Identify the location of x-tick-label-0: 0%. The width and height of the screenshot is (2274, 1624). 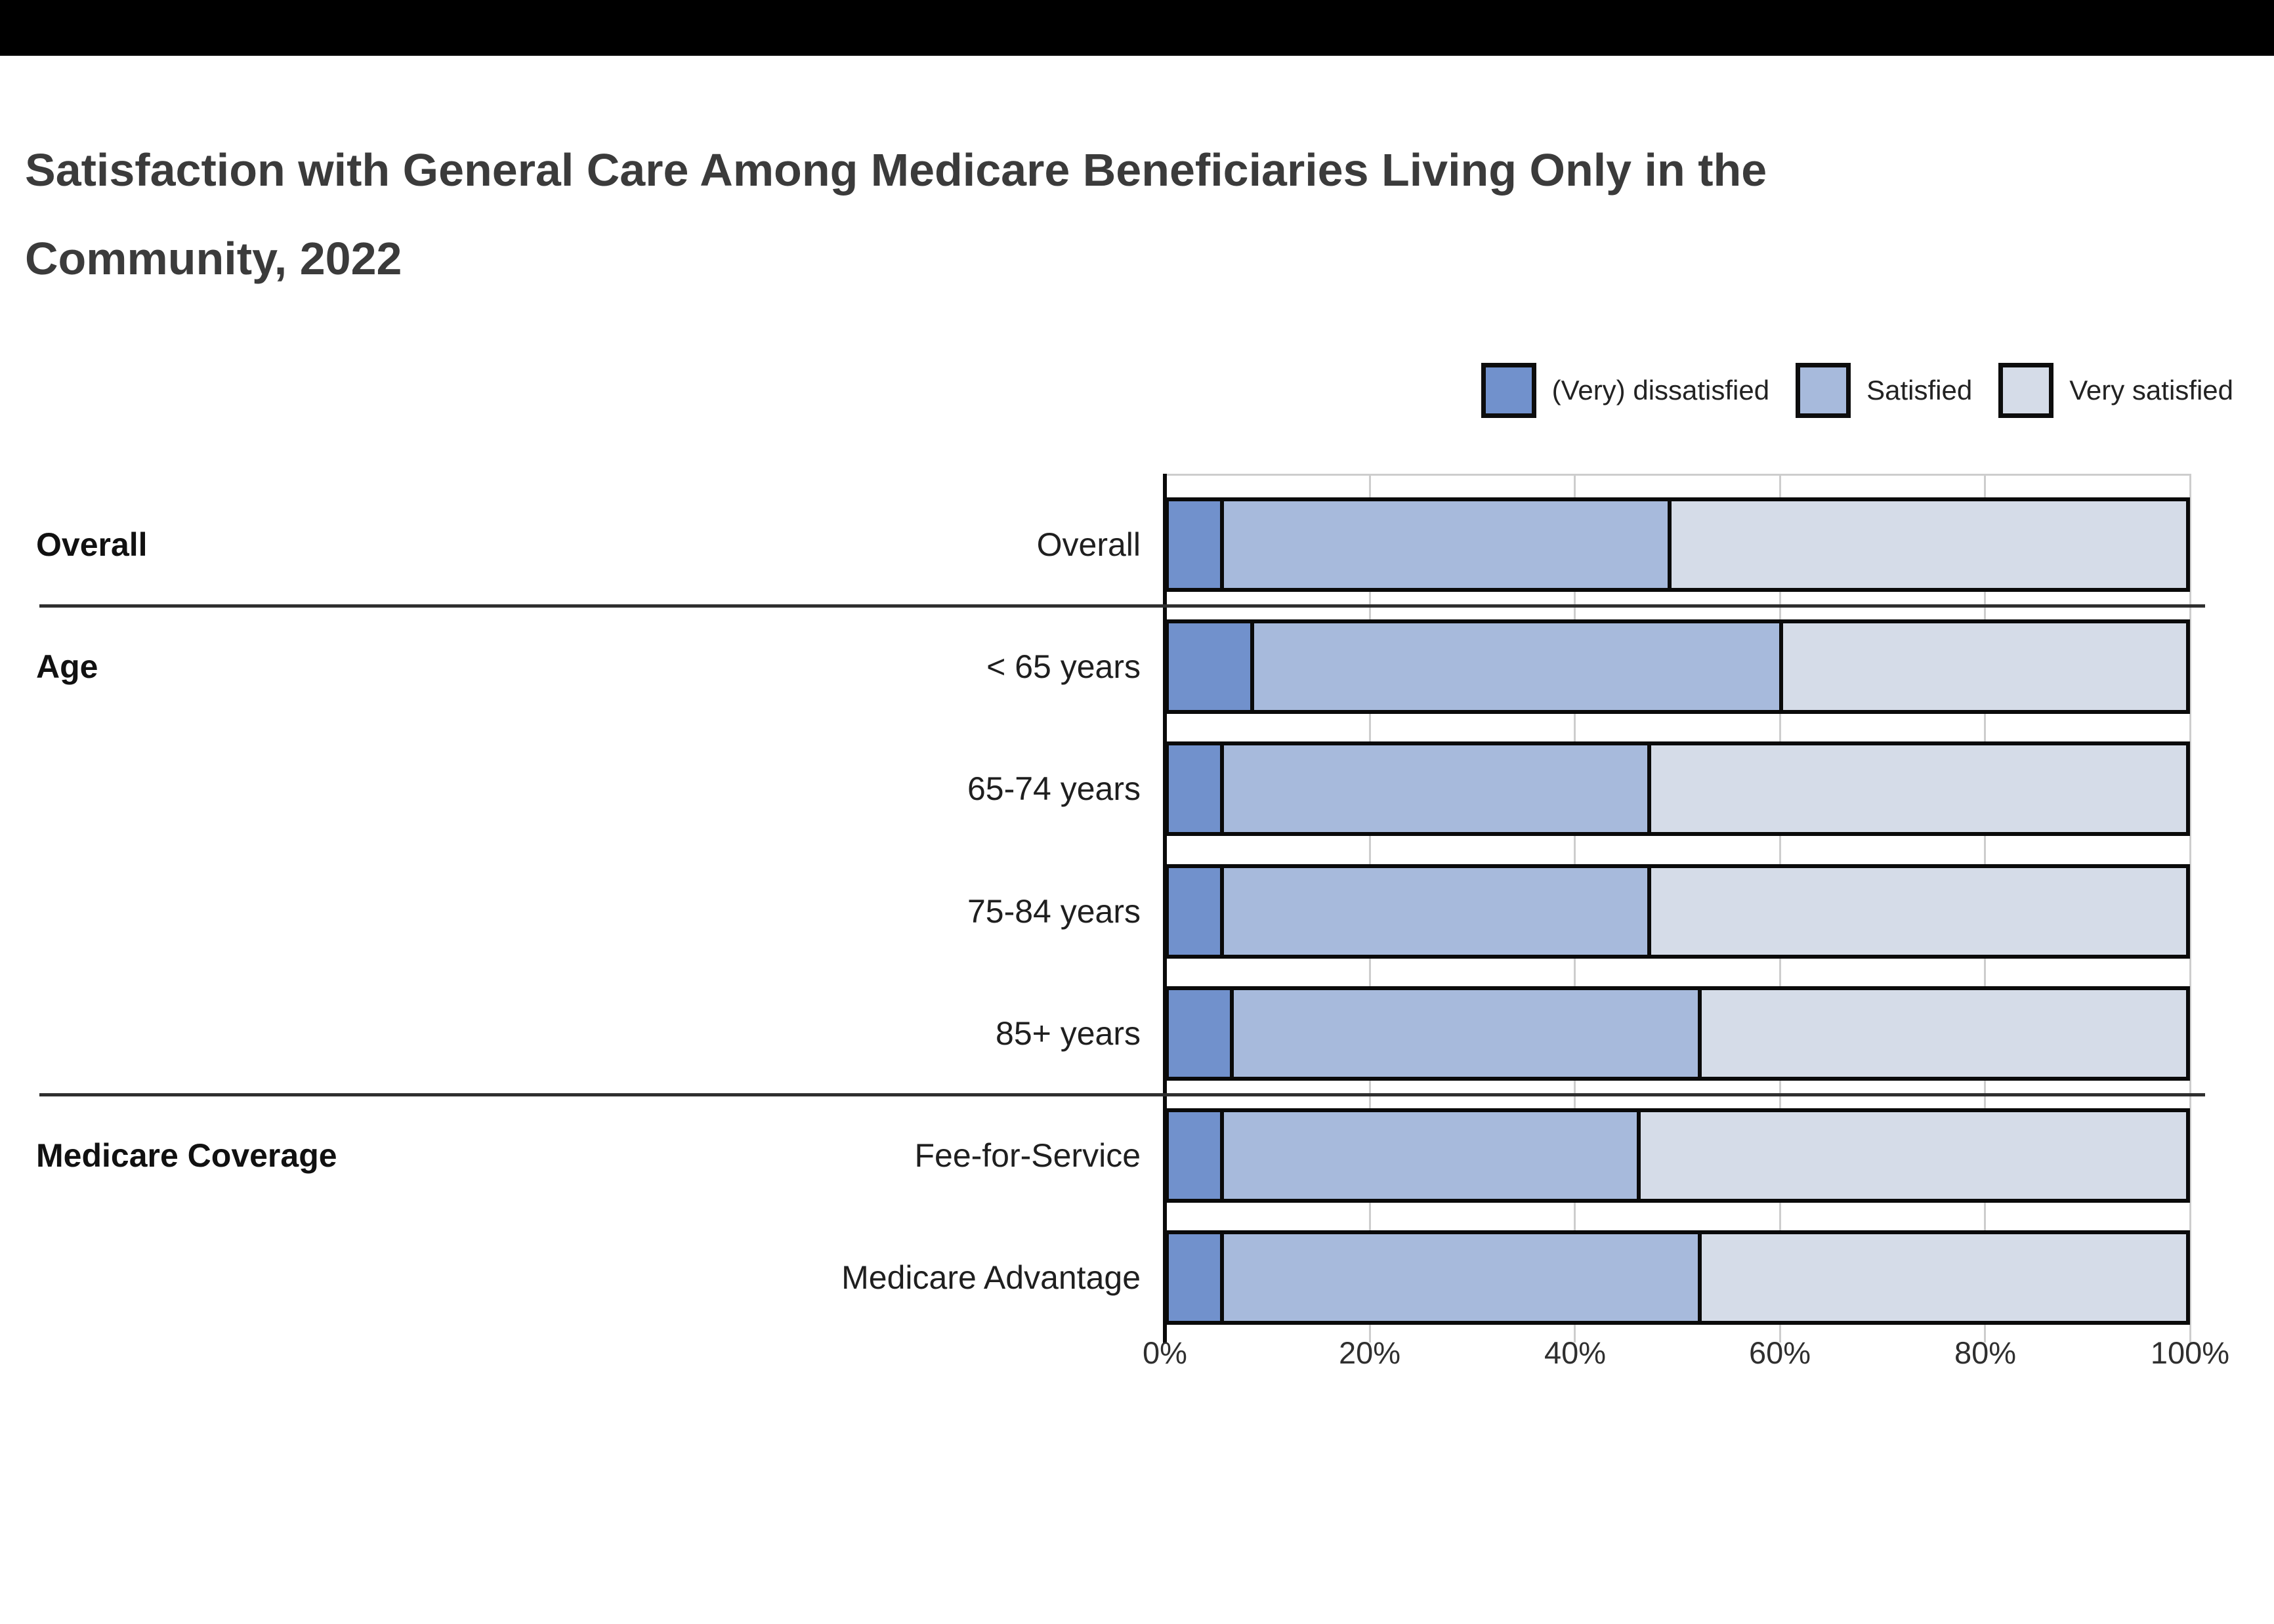
(1165, 1352).